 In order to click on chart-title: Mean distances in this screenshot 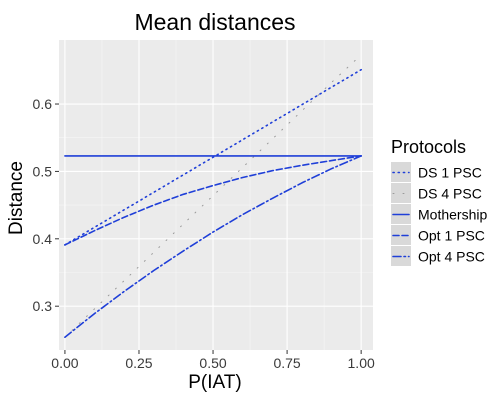, I will do `click(214, 22)`.